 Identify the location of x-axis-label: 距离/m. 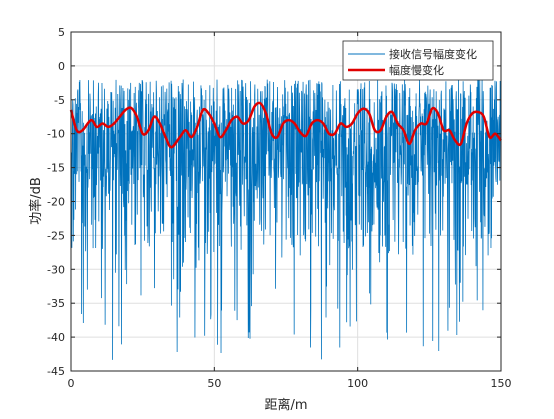
(285, 405).